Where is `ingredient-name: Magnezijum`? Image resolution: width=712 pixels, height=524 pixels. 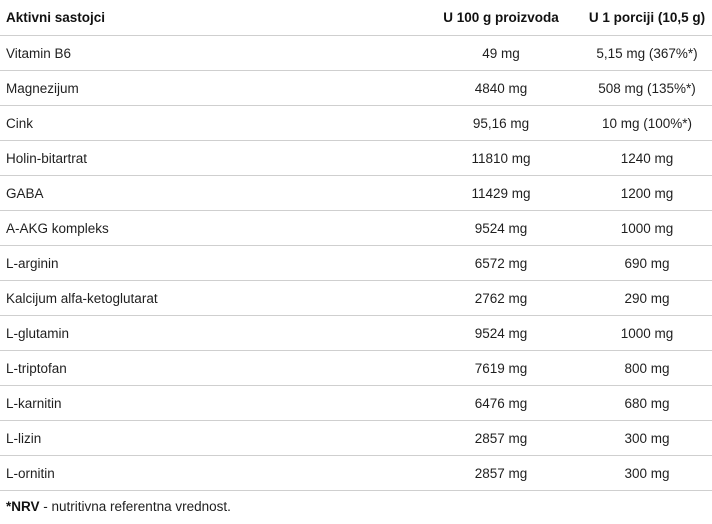 ingredient-name: Magnezijum is located at coordinates (210, 88).